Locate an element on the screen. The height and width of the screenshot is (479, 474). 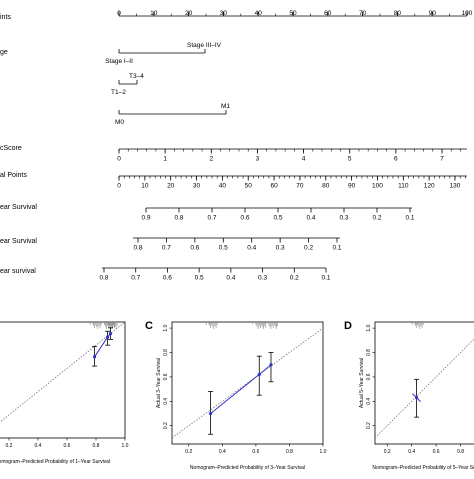
y-tick-label: 0.6 is located at coordinates (369, 376).